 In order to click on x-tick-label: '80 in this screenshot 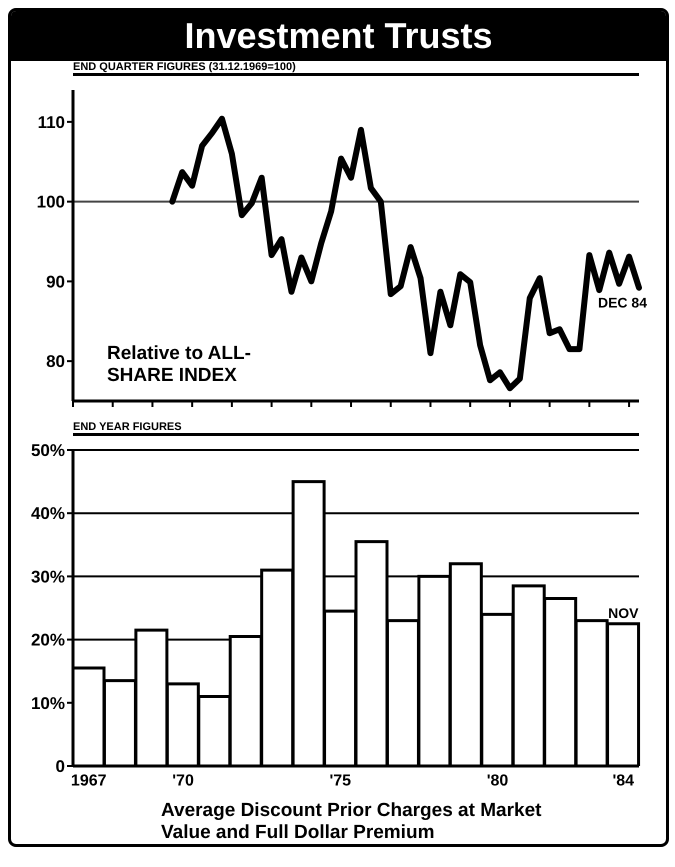, I will do `click(497, 781)`.